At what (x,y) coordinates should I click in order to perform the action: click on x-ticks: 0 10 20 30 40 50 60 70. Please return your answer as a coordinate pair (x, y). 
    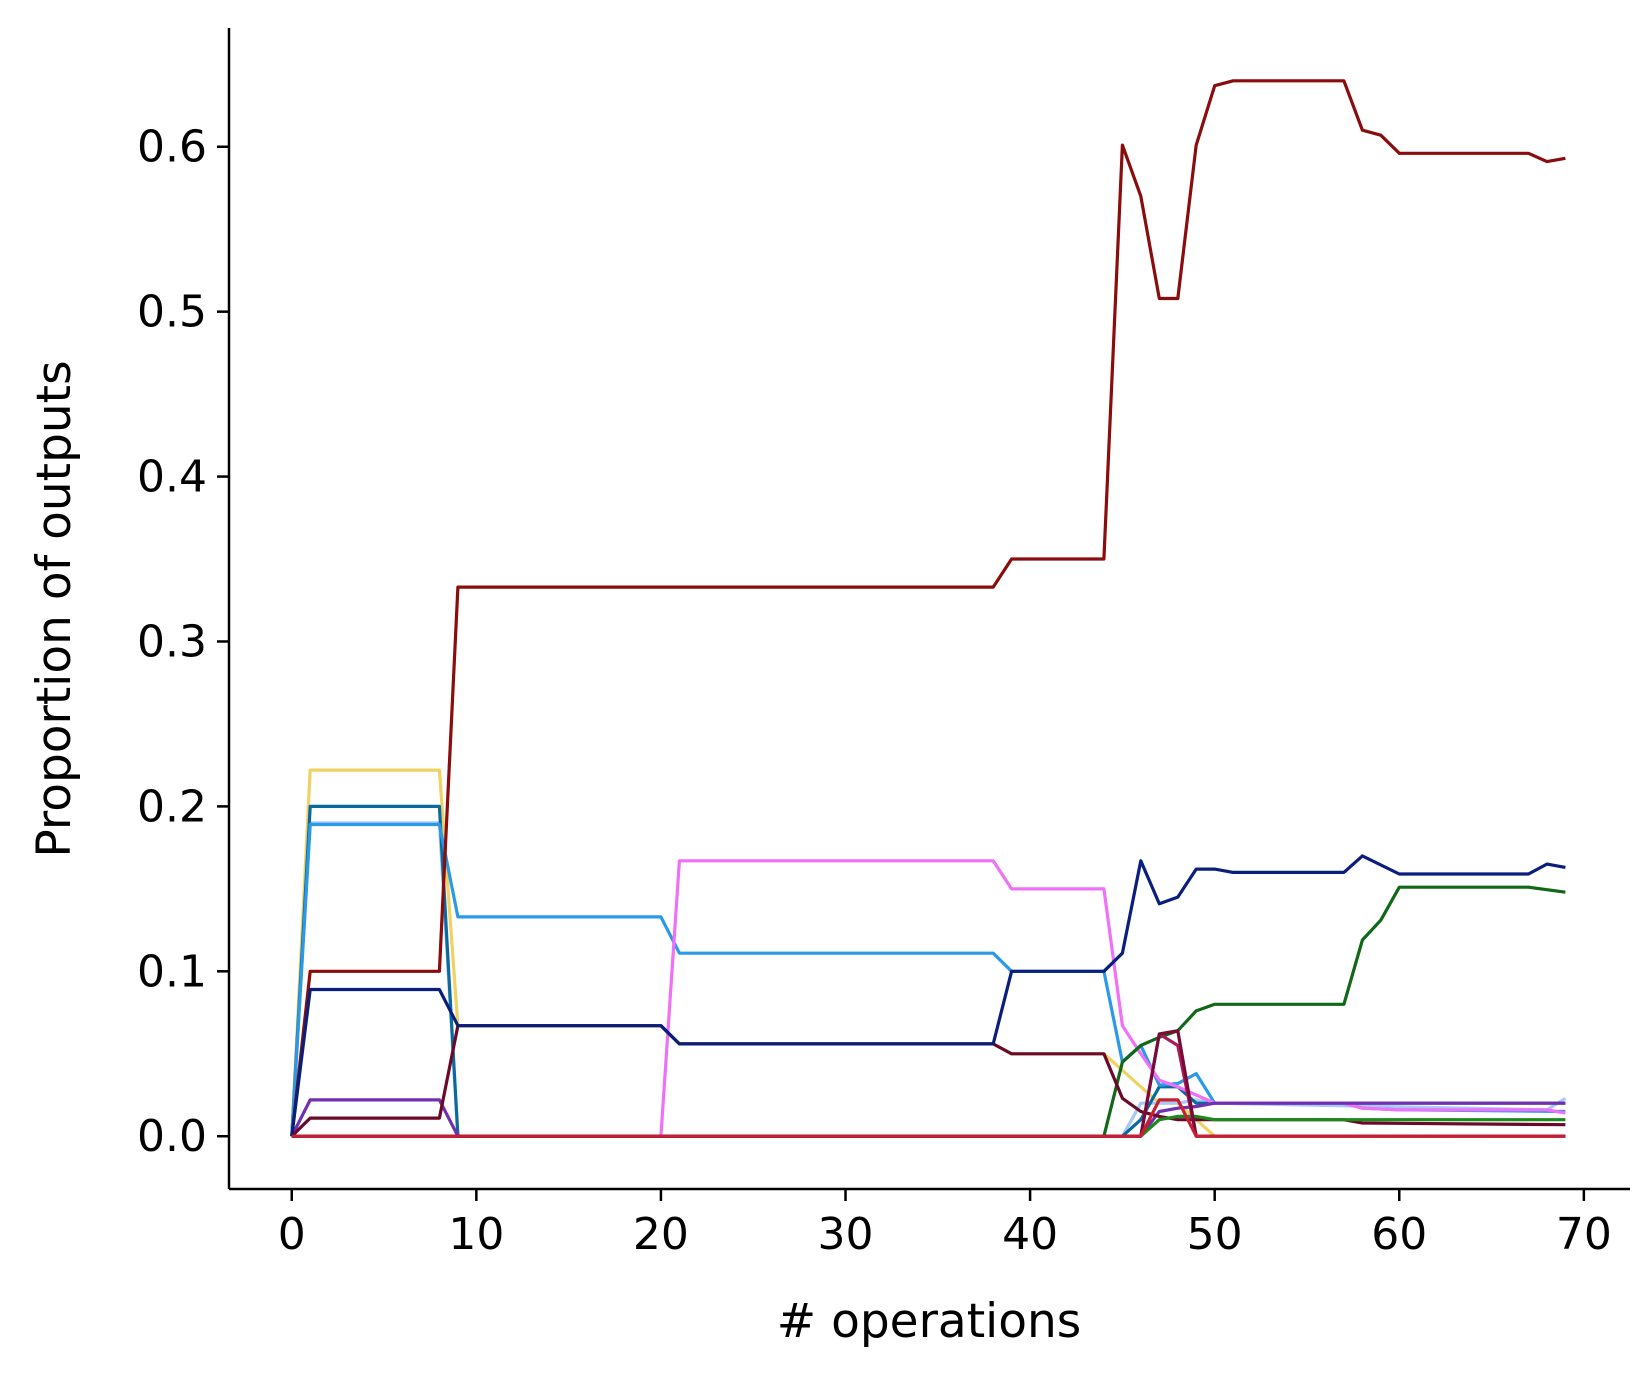
    Looking at the image, I should click on (945, 1224).